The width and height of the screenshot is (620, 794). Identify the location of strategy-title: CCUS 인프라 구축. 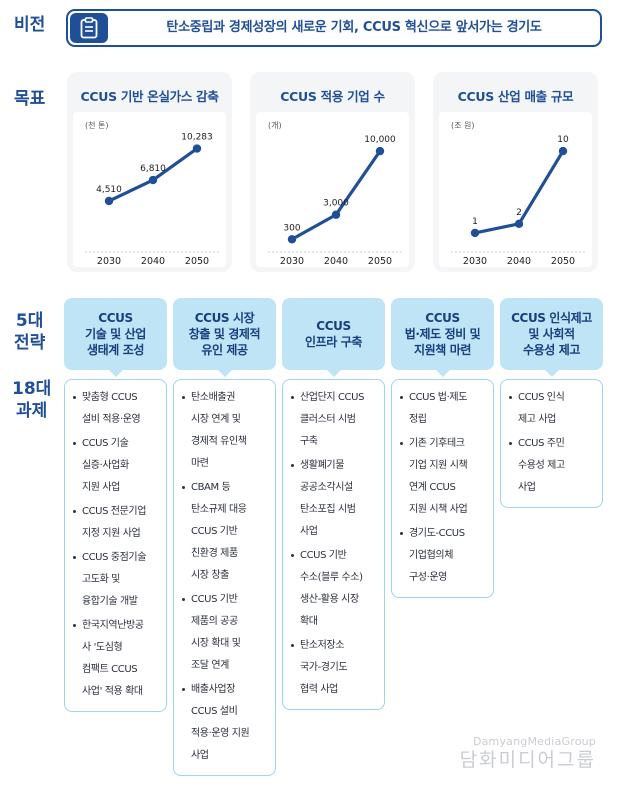
(333, 334).